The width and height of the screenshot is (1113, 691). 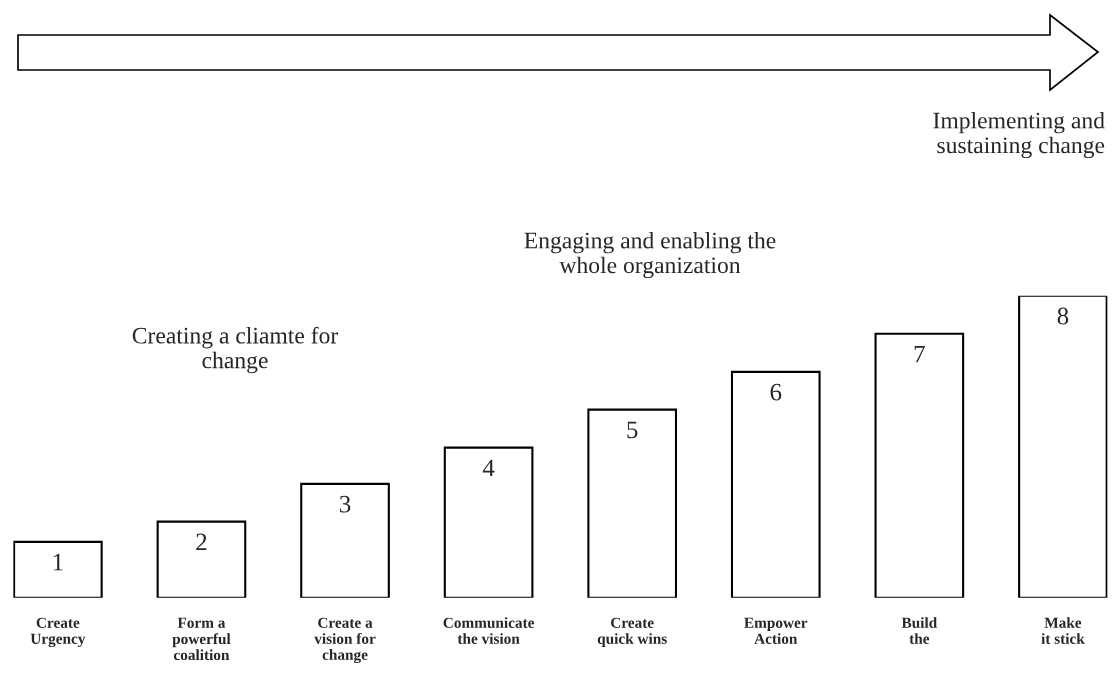 I want to click on x-tick-label: Create Urgency, so click(x=58, y=632).